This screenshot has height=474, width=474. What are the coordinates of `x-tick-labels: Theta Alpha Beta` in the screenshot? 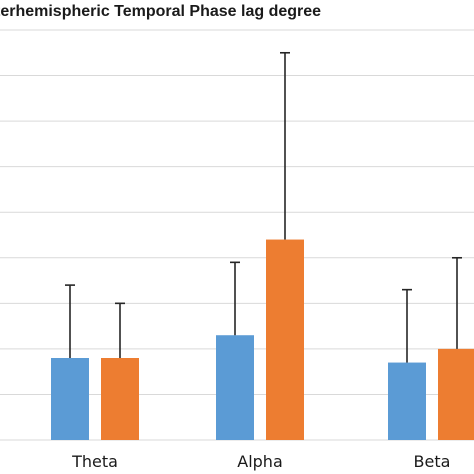 It's located at (260, 461).